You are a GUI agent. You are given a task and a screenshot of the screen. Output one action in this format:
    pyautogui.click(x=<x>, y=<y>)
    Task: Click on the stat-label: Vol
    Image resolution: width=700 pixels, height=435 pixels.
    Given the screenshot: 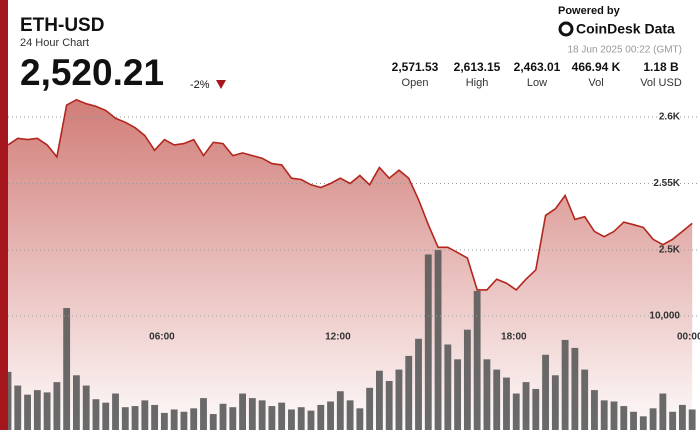 What is the action you would take?
    pyautogui.click(x=595, y=83)
    